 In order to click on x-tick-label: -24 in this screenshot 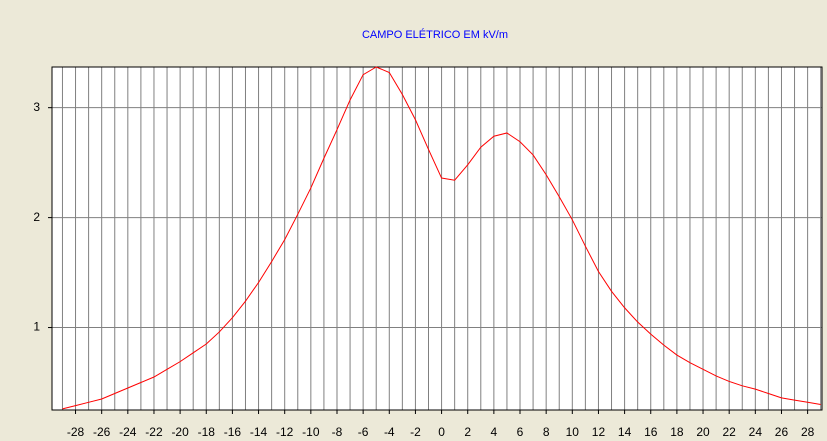, I will do `click(128, 432)`.